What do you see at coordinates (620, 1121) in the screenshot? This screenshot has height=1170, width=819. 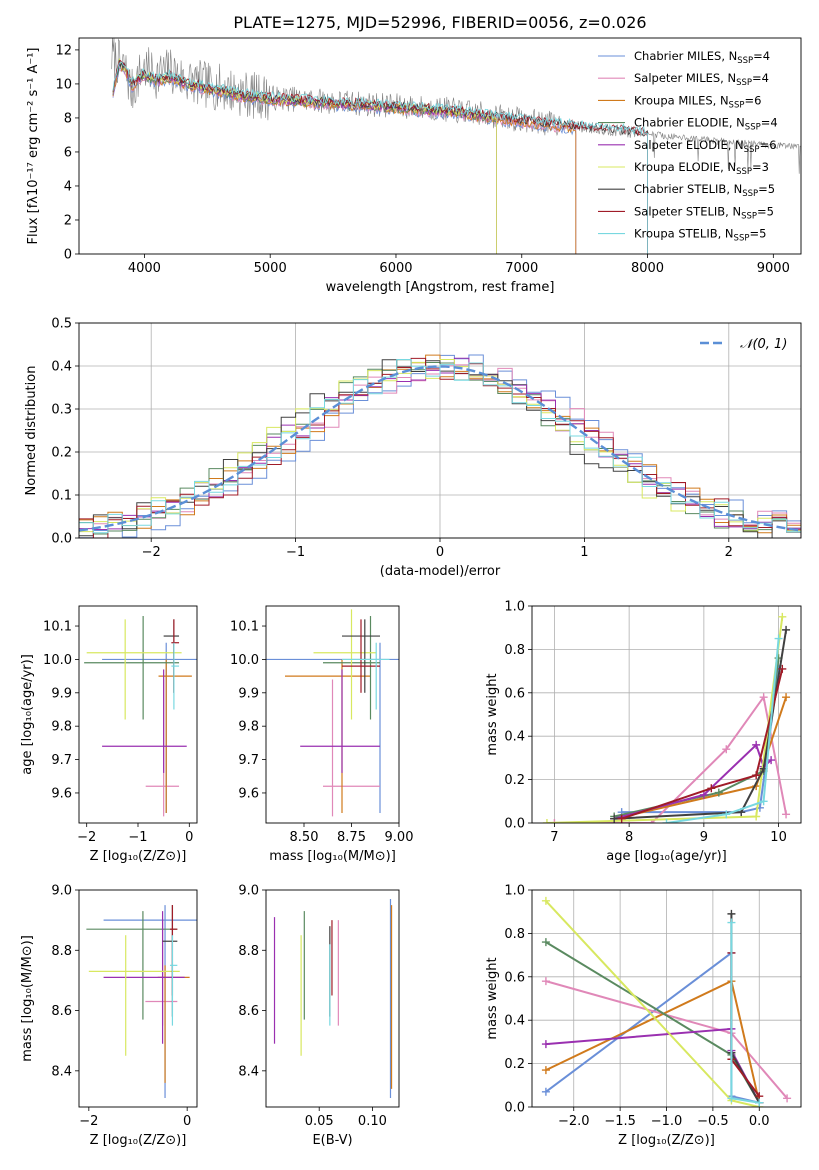 I see `x-tick-label: −1.5` at bounding box center [620, 1121].